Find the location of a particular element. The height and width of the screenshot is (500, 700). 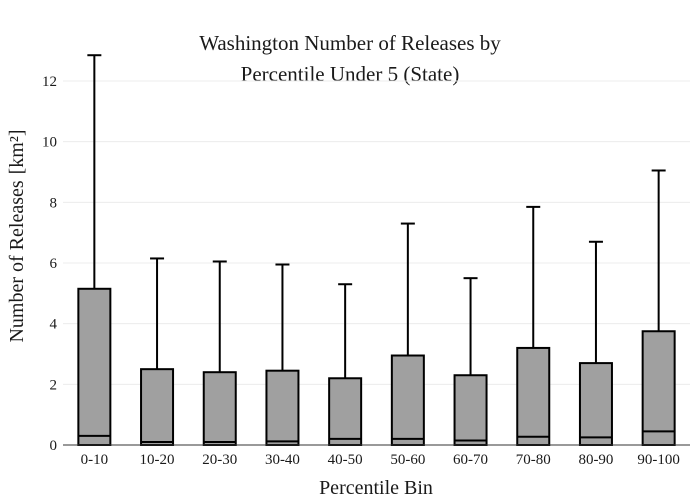

y-tick-label: 4 is located at coordinates (54, 325).